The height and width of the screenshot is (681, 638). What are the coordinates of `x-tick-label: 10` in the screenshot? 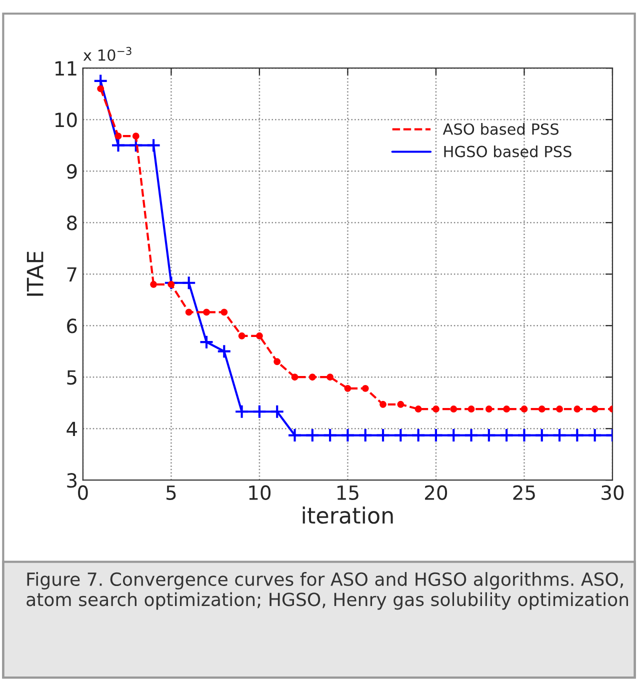 It's located at (260, 492).